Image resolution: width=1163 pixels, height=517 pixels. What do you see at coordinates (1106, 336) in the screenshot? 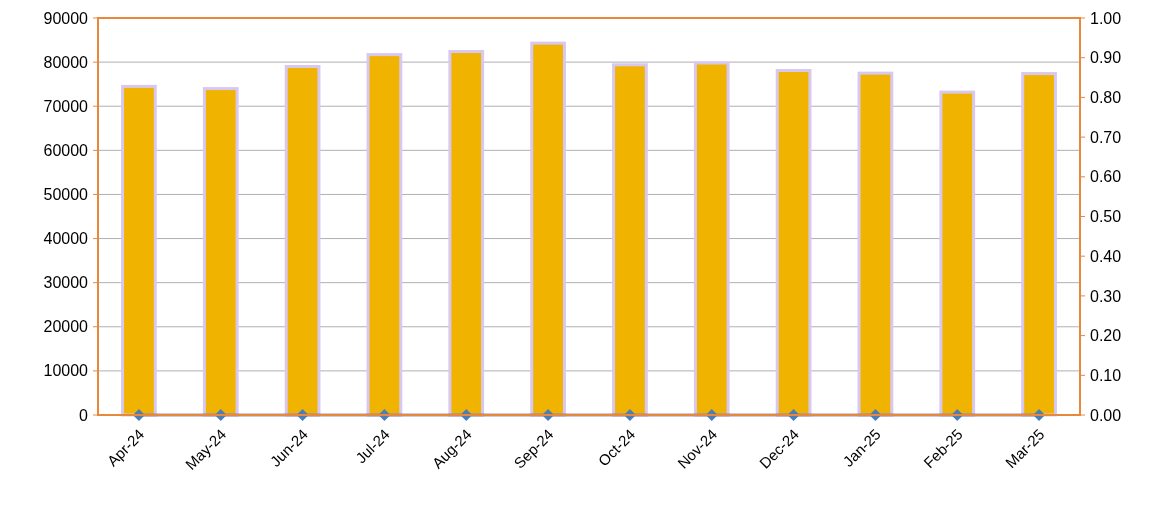
I see `y2-tick-label: 0.20` at bounding box center [1106, 336].